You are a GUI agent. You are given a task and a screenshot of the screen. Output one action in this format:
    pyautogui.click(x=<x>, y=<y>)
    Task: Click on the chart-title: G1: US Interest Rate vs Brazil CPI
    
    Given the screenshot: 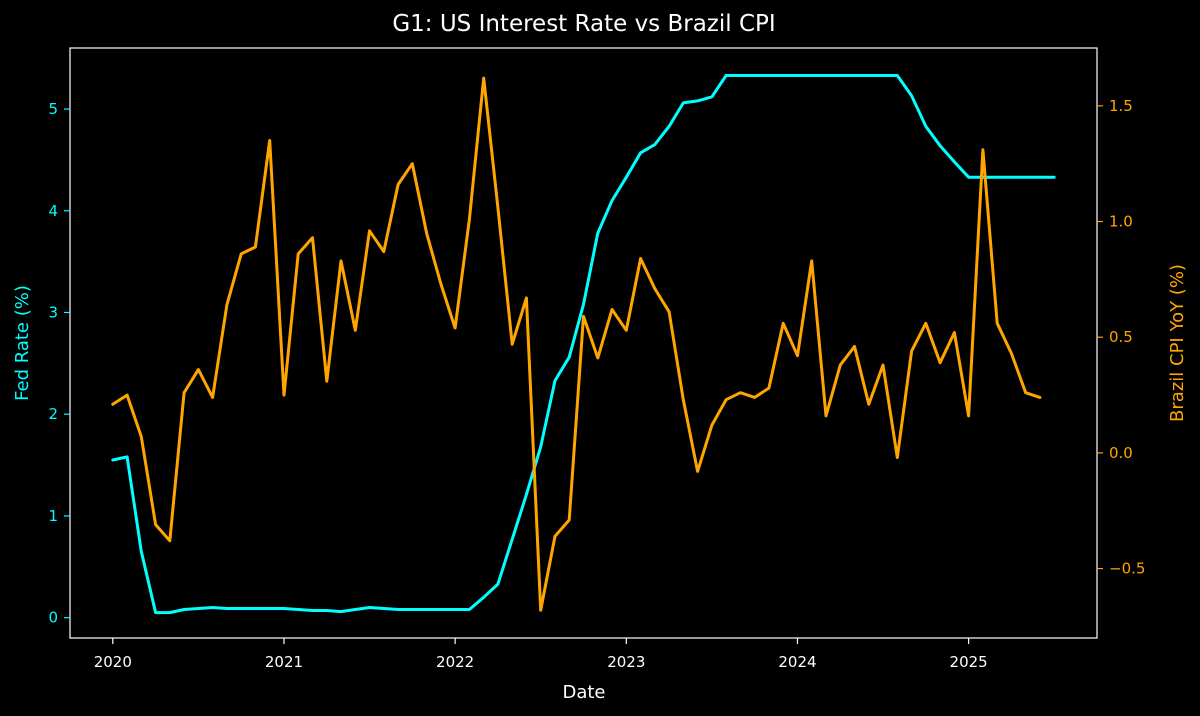 What is the action you would take?
    pyautogui.click(x=583, y=24)
    